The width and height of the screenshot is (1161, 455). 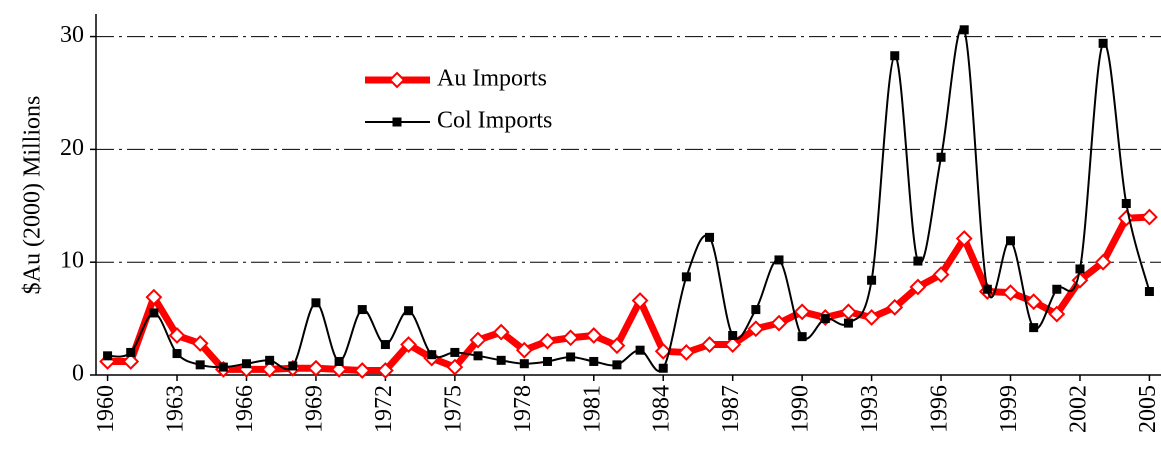 I want to click on x-tick-label: 1987, so click(x=731, y=409).